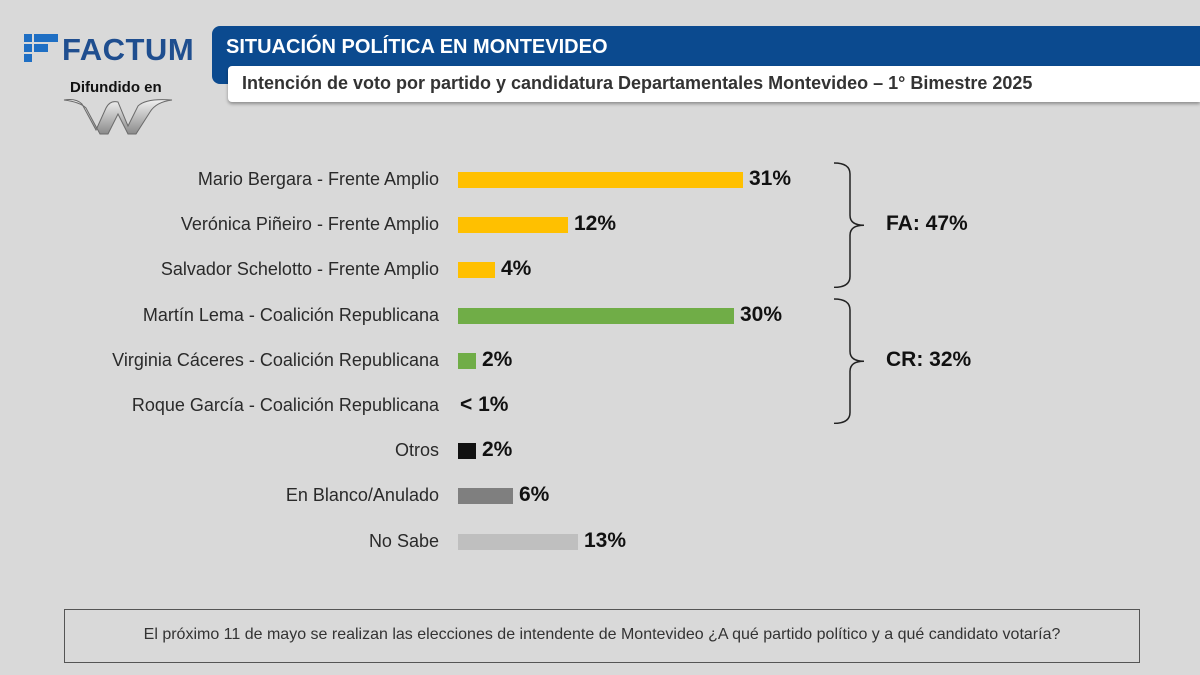 The image size is (1200, 675). I want to click on value-label: 13%, so click(605, 540).